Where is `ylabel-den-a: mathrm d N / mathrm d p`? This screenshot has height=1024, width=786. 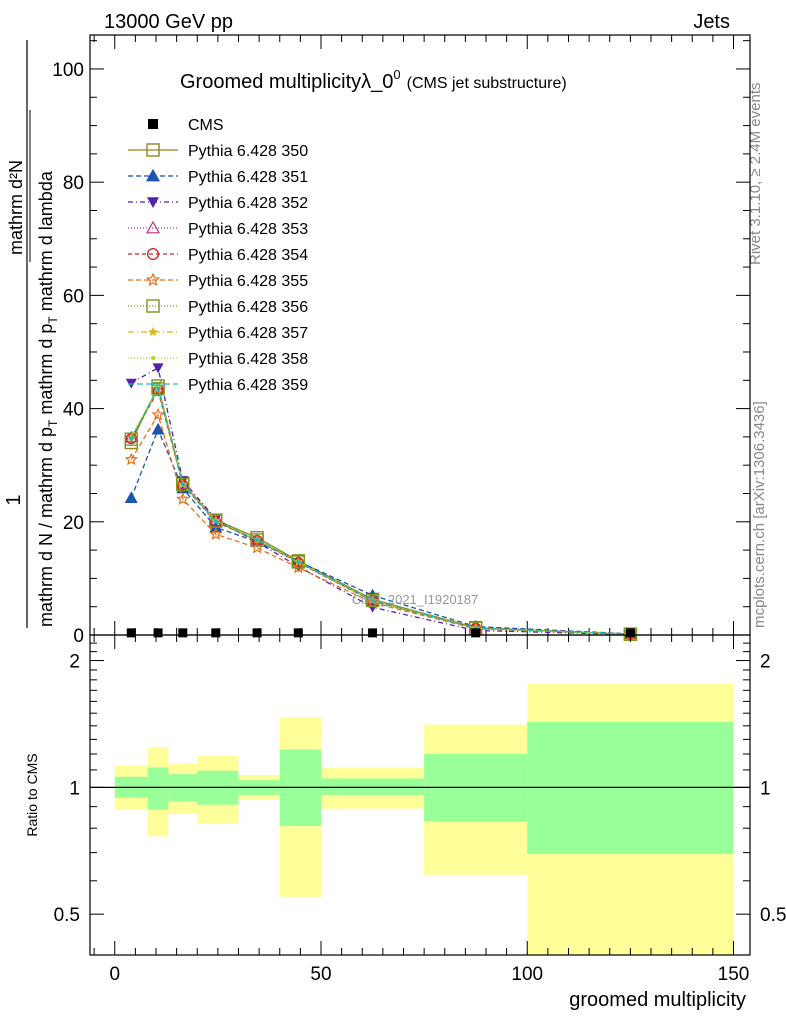
ylabel-den-a: mathrm d N / mathrm d p is located at coordinates (46, 527).